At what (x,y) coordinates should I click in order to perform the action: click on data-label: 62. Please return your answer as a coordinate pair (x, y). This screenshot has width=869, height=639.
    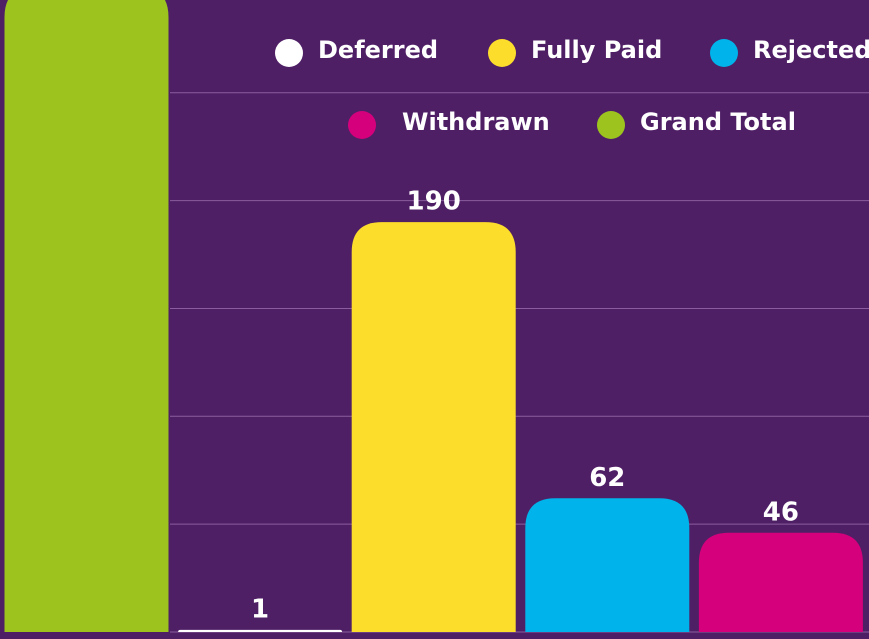
    Looking at the image, I should click on (607, 478).